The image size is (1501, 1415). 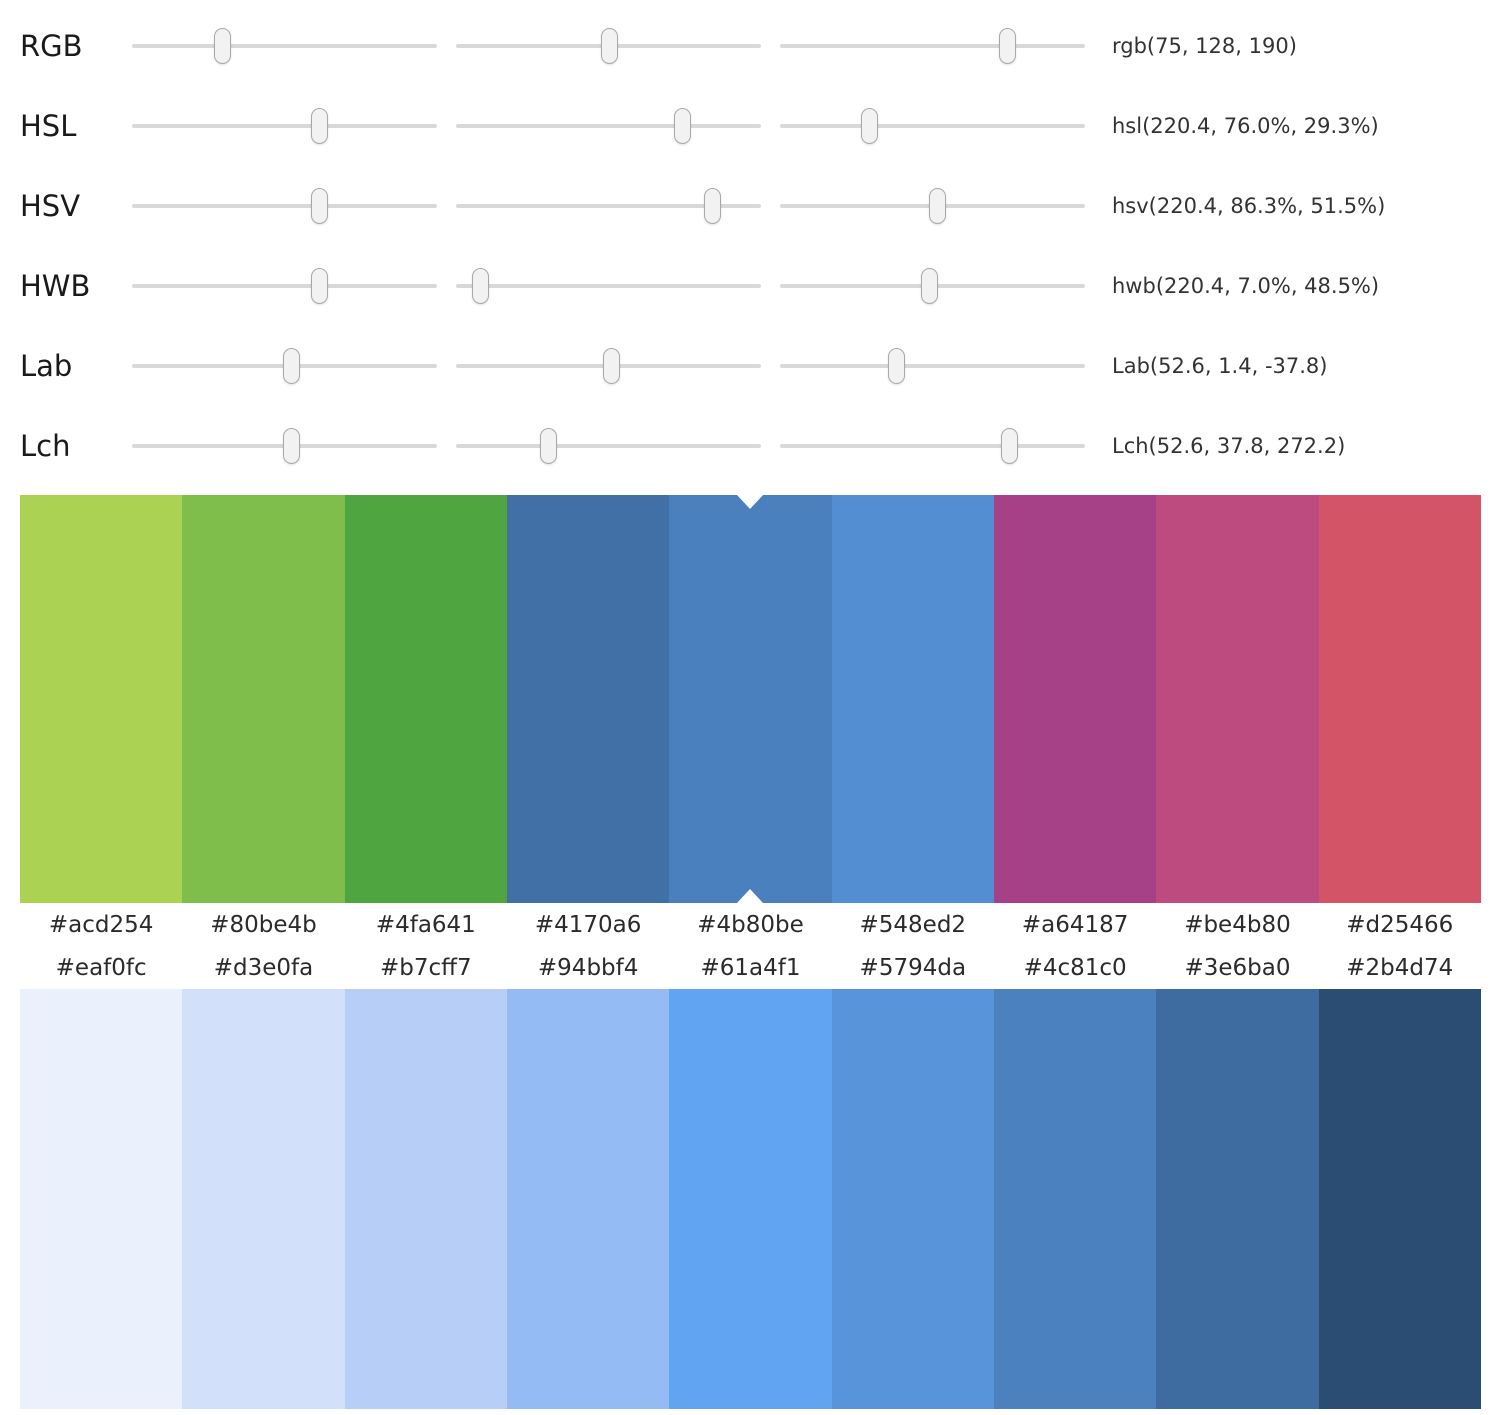 What do you see at coordinates (750, 968) in the screenshot?
I see `shade-hex-label: #61a4f1` at bounding box center [750, 968].